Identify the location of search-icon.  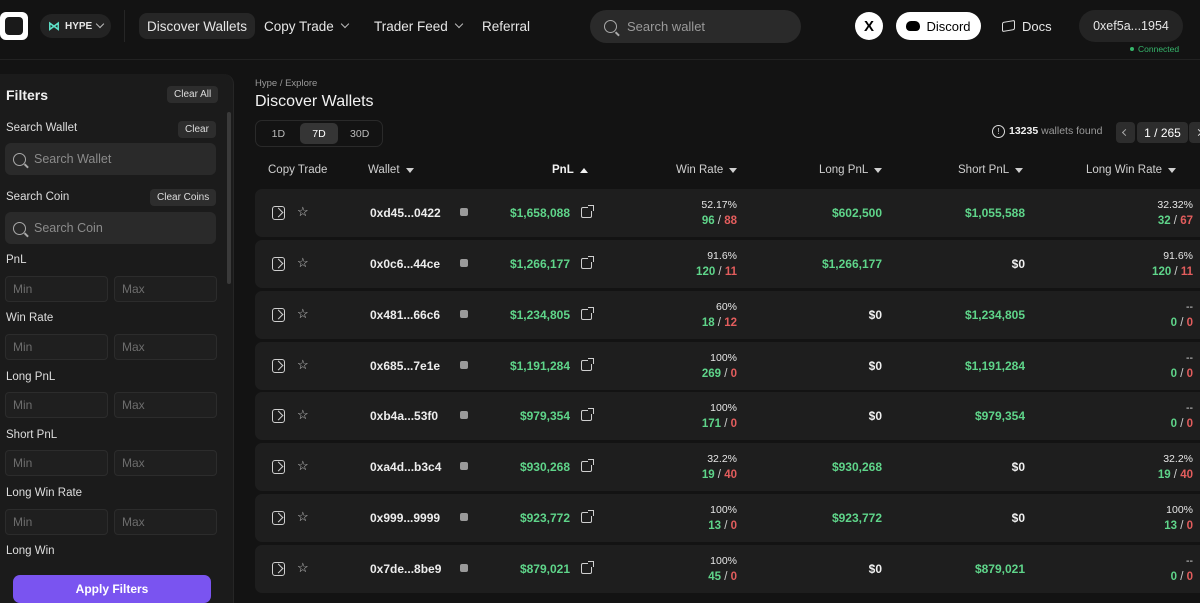
(19, 228).